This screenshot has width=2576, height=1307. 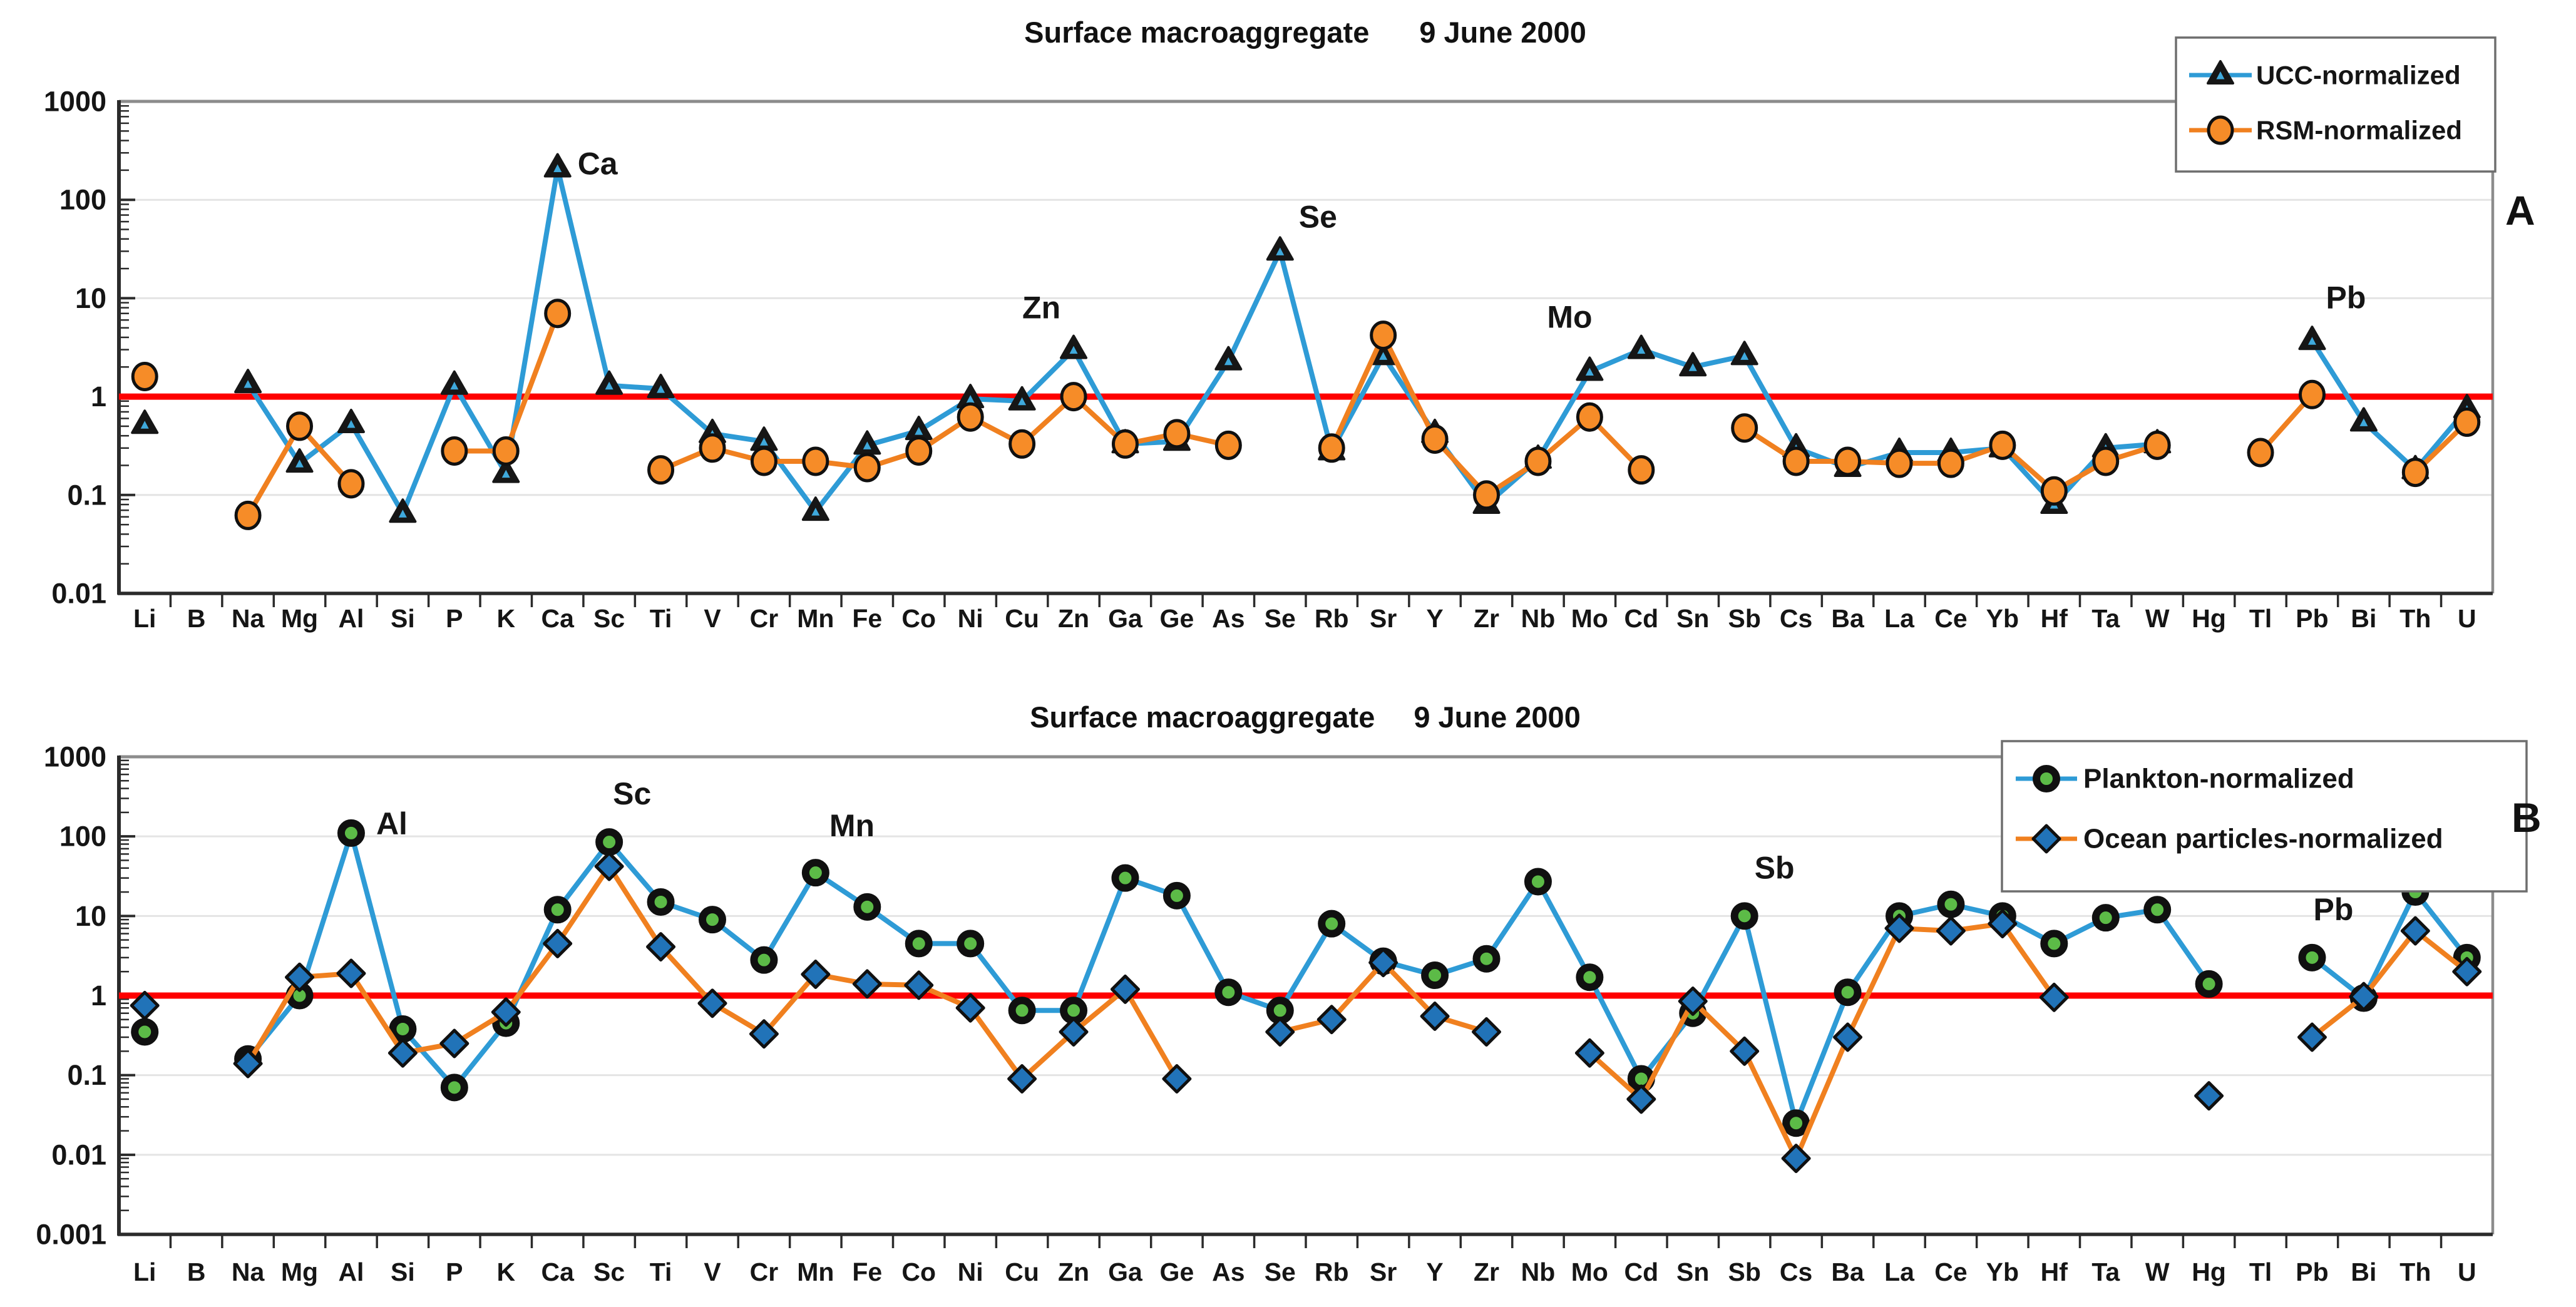 I want to click on data-point-Ti, so click(x=661, y=387).